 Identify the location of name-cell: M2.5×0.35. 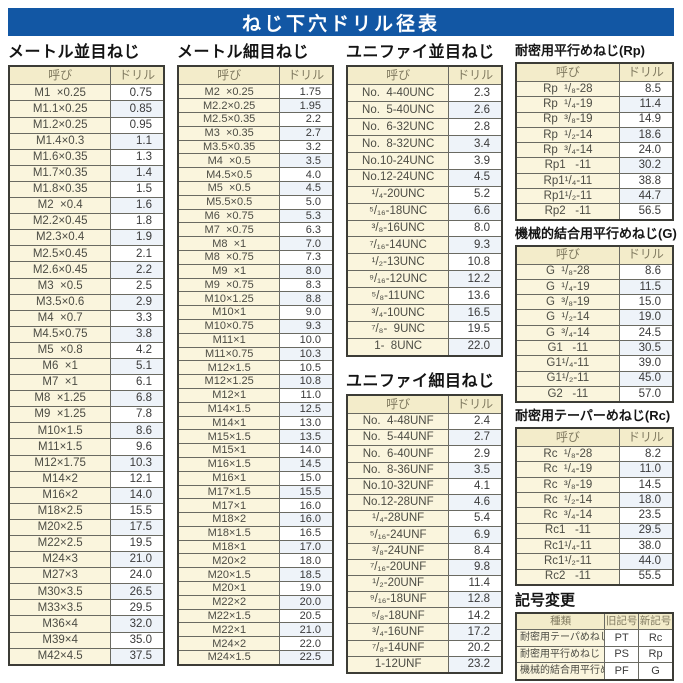
(229, 119).